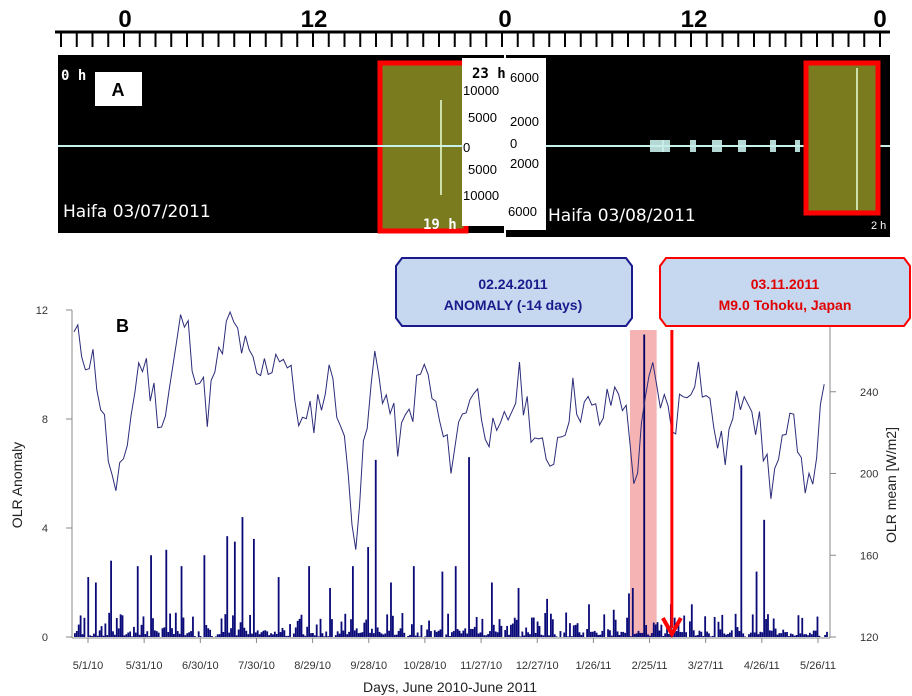  What do you see at coordinates (513, 284) in the screenshot?
I see `anomaly-callout-date: 02.24.2011` at bounding box center [513, 284].